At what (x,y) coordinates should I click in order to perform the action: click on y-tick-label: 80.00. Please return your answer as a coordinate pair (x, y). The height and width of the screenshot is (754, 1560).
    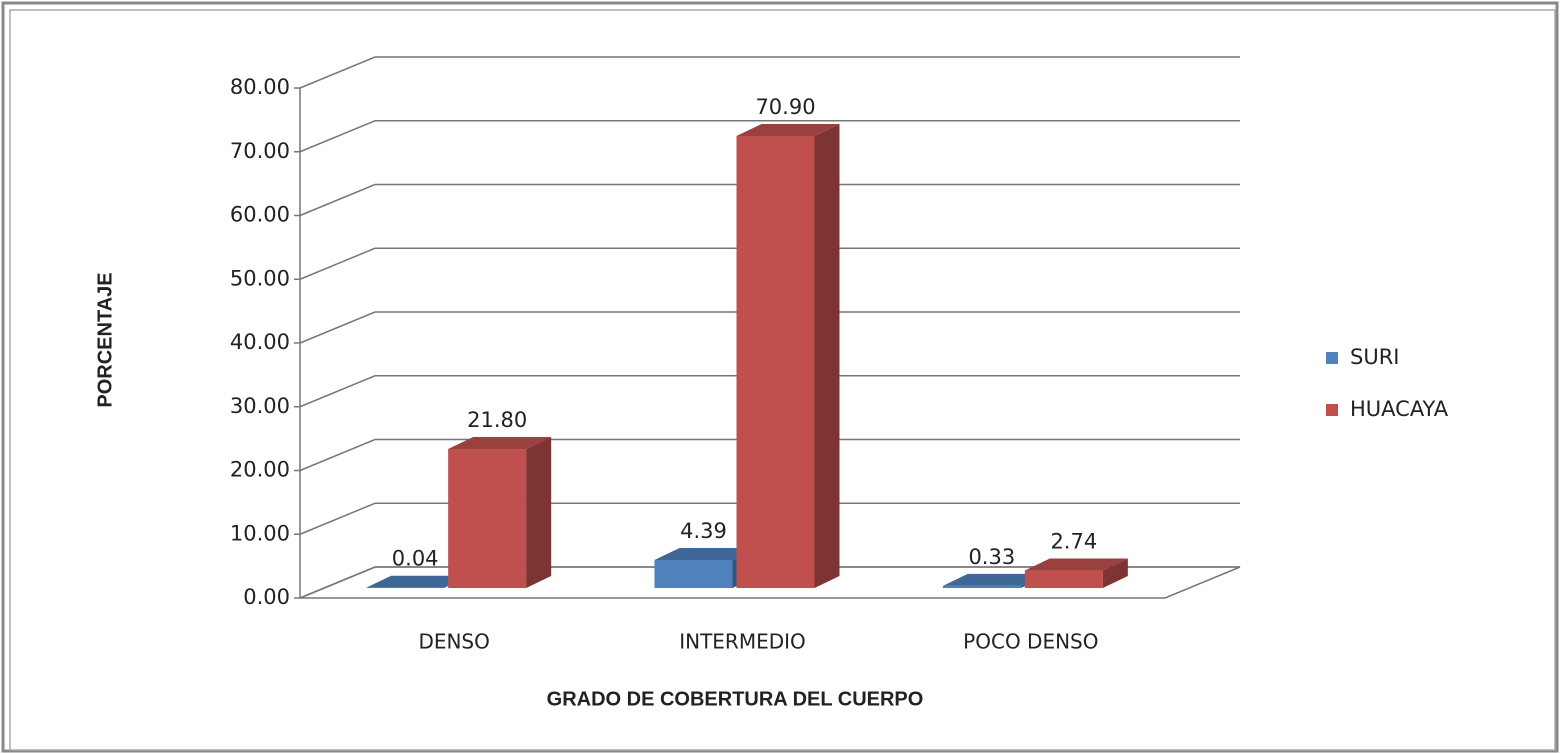
    Looking at the image, I should click on (260, 87).